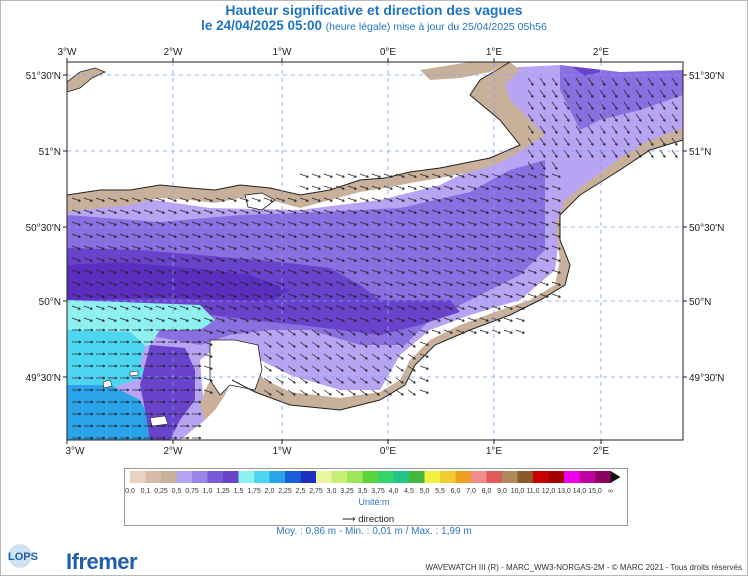 This screenshot has height=576, width=748. What do you see at coordinates (706, 228) in the screenshot?
I see `lat-label-right: 50°30'N` at bounding box center [706, 228].